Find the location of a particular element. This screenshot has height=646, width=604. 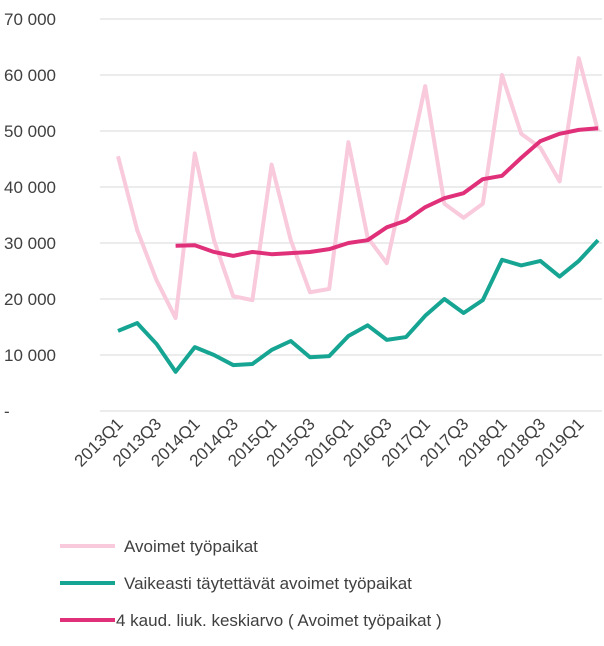

y-tick-label: 60 000 is located at coordinates (30, 75).